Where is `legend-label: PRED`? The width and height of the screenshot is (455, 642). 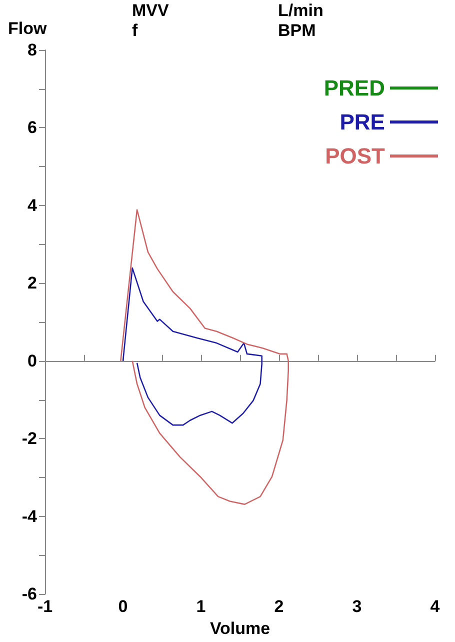 legend-label: PRED is located at coordinates (354, 88).